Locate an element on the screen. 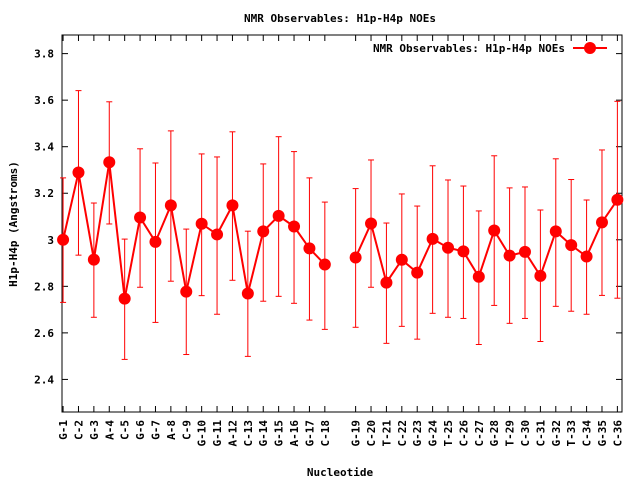 The height and width of the screenshot is (480, 640). y-tick-label: 3.6 is located at coordinates (44, 100).